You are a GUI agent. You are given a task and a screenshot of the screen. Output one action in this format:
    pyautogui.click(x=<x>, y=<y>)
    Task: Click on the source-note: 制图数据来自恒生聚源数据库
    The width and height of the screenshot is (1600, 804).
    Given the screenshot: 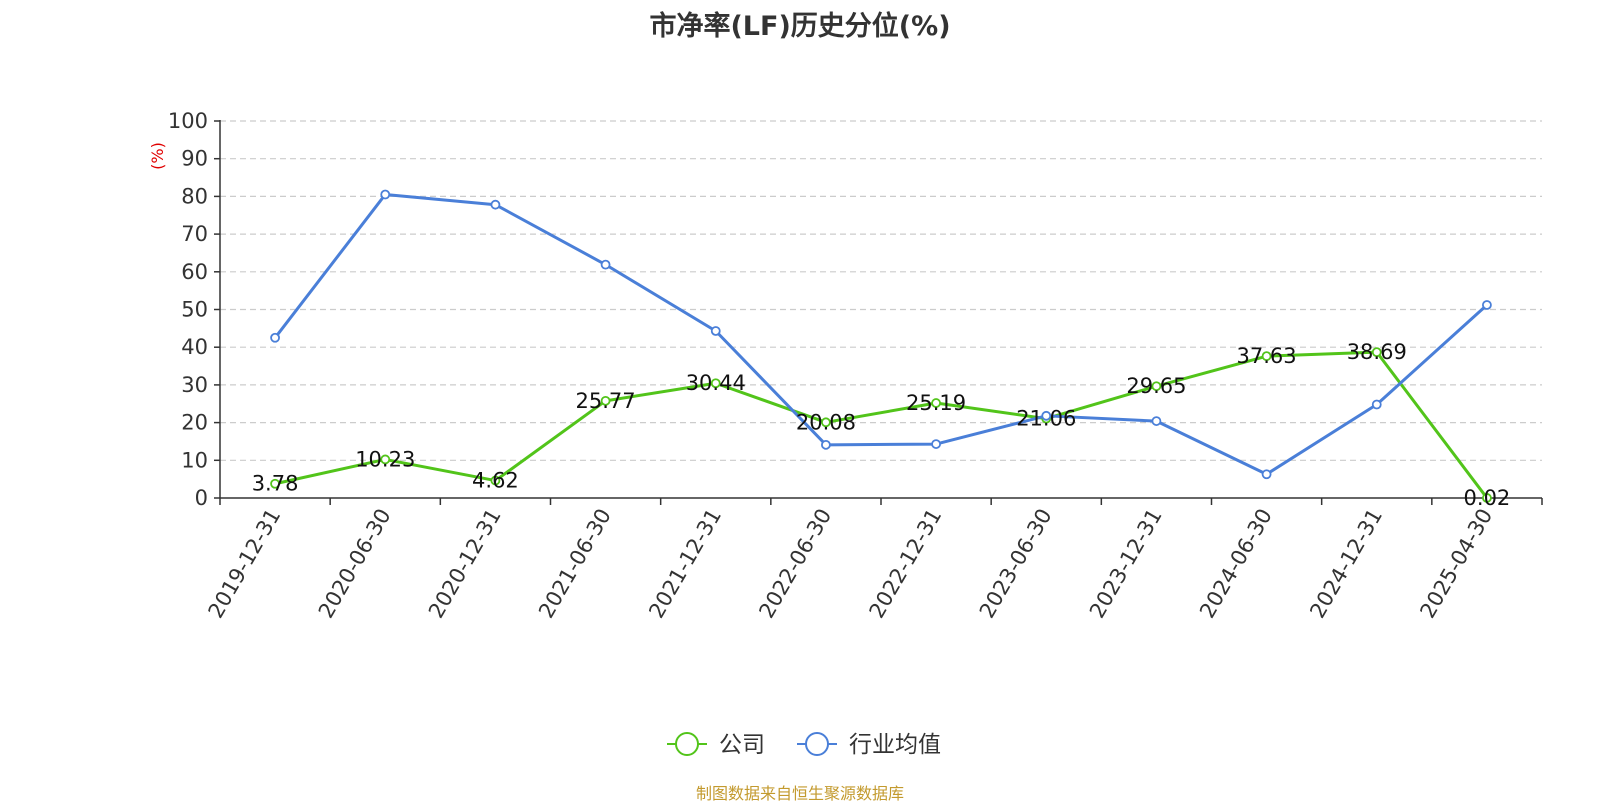 What is the action you would take?
    pyautogui.click(x=799, y=793)
    